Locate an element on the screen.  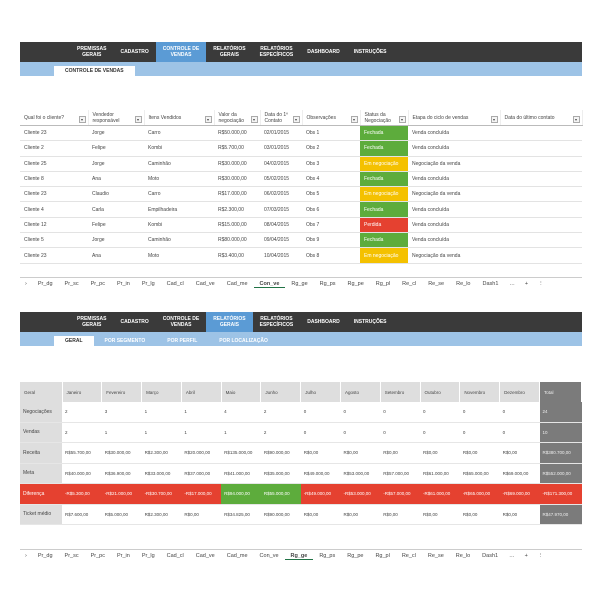
report-cell: R$53.000,00 is located at coordinates (360, 473).